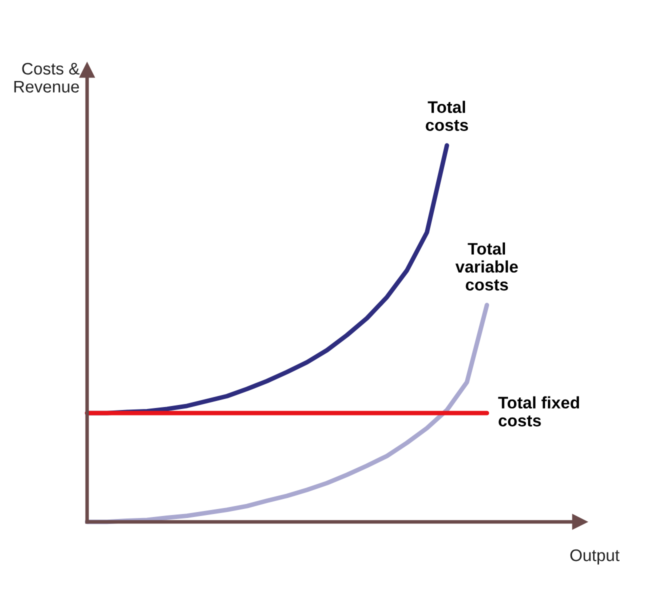 The height and width of the screenshot is (589, 650). What do you see at coordinates (447, 115) in the screenshot?
I see `series-label: Total costs` at bounding box center [447, 115].